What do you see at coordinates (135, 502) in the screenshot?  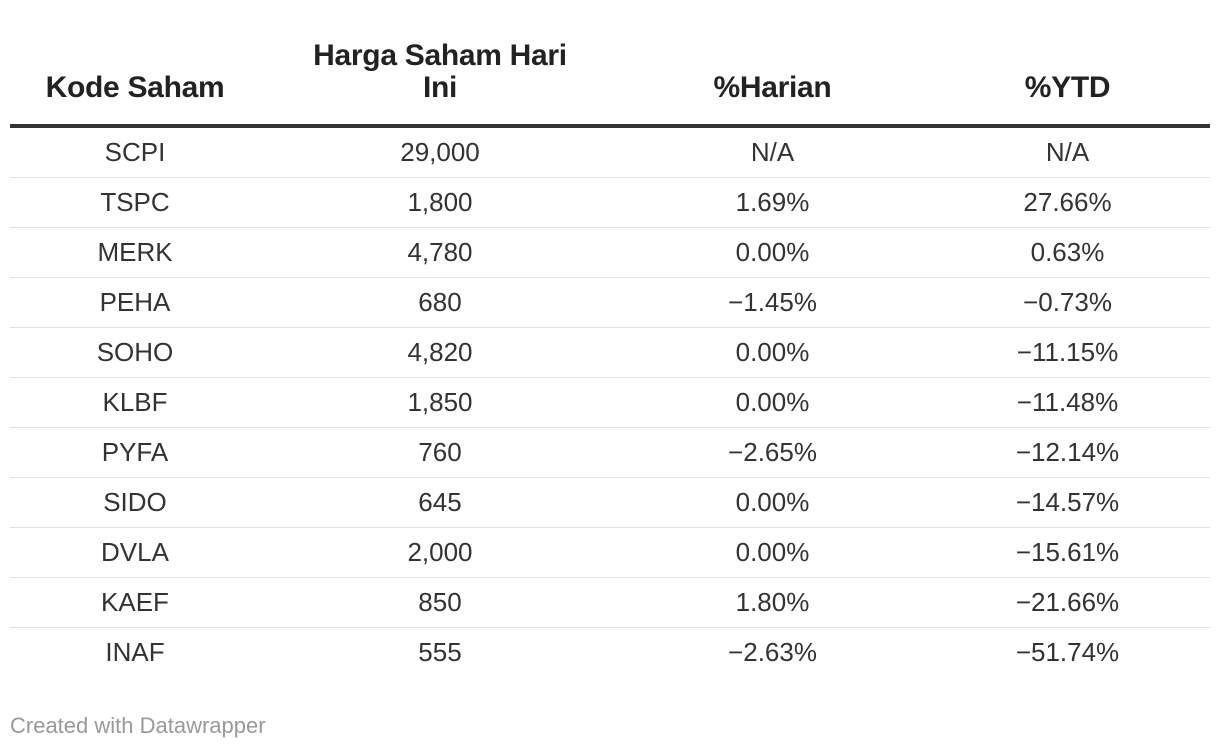 I see `cell-kode-saham: SIDO` at bounding box center [135, 502].